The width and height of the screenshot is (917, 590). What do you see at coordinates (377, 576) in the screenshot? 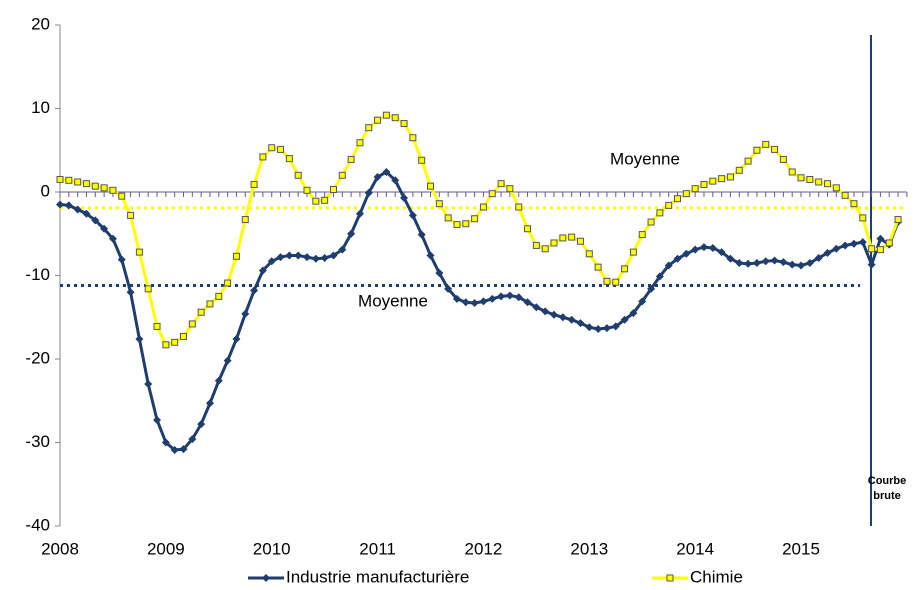
I see `legend-label: Industrie manufacturière` at bounding box center [377, 576].